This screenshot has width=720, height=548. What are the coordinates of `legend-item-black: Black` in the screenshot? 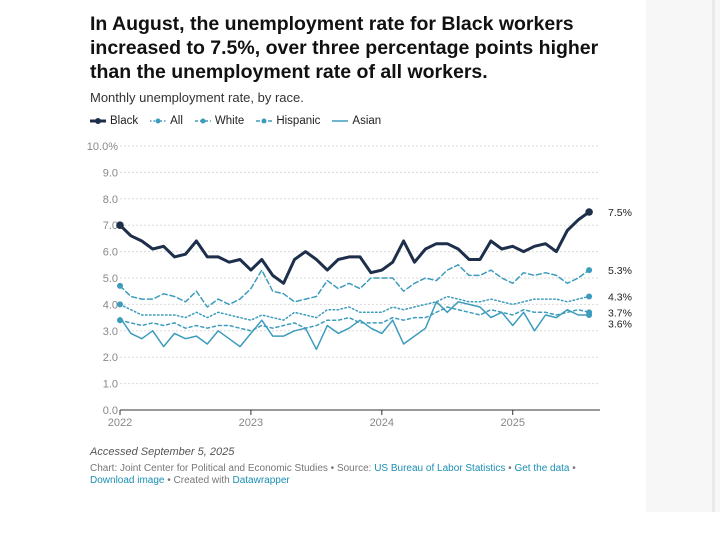 It's located at (114, 121).